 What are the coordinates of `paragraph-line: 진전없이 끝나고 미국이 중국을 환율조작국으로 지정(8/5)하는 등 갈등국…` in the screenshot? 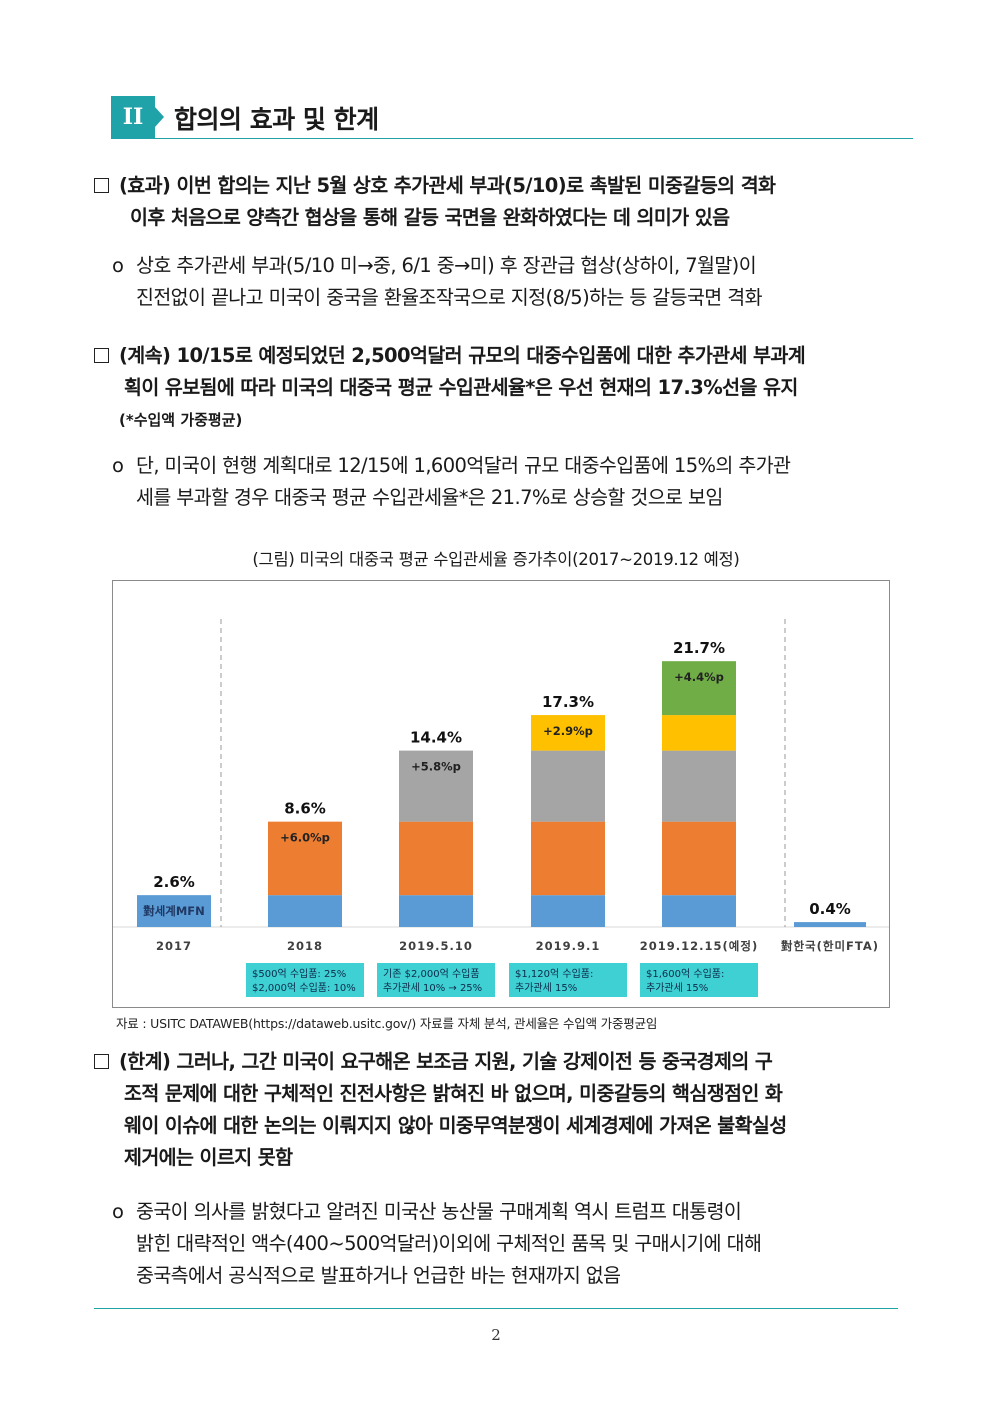 It's located at (506, 298).